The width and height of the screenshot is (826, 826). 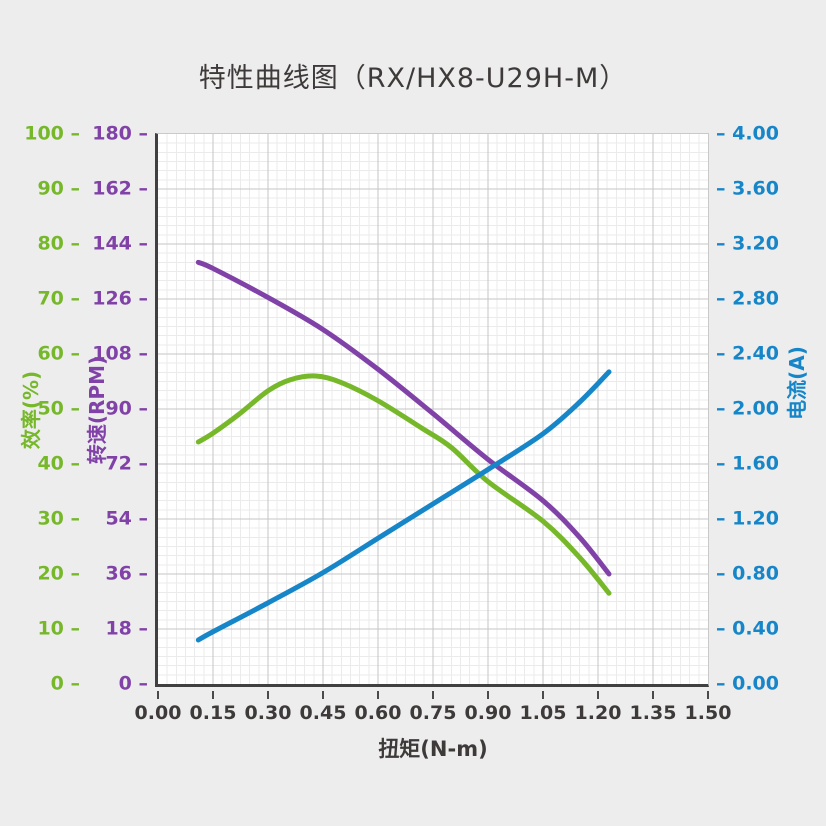 I want to click on speed-tick-label: 54 –, so click(x=126, y=518).